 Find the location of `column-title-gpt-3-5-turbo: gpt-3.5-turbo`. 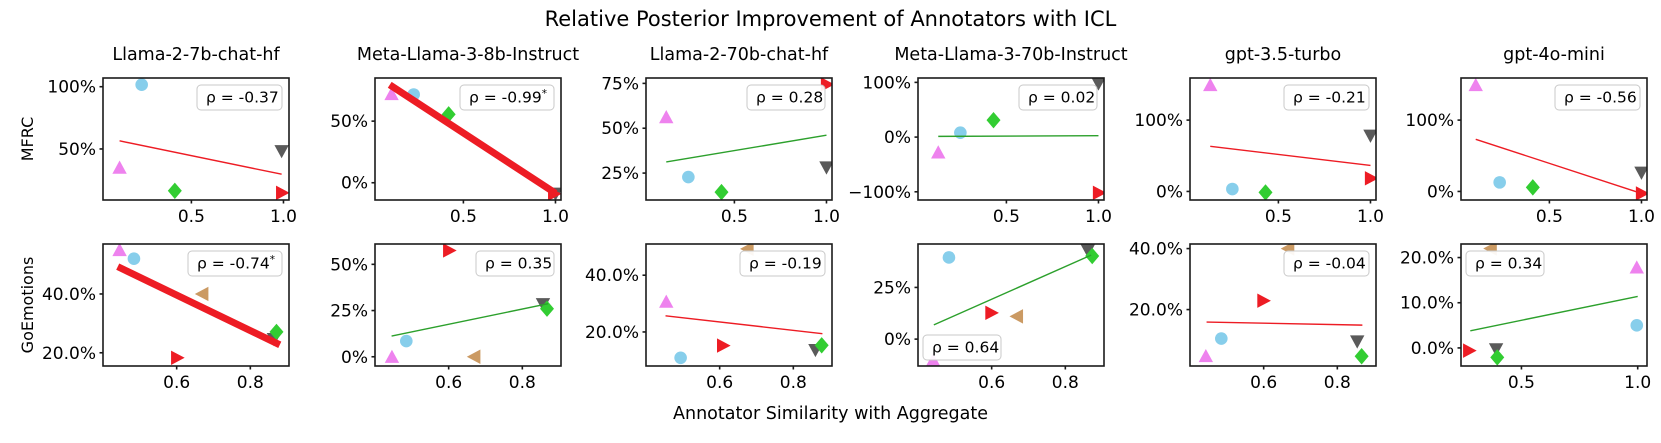

column-title-gpt-3-5-turbo: gpt-3.5-turbo is located at coordinates (1283, 55).